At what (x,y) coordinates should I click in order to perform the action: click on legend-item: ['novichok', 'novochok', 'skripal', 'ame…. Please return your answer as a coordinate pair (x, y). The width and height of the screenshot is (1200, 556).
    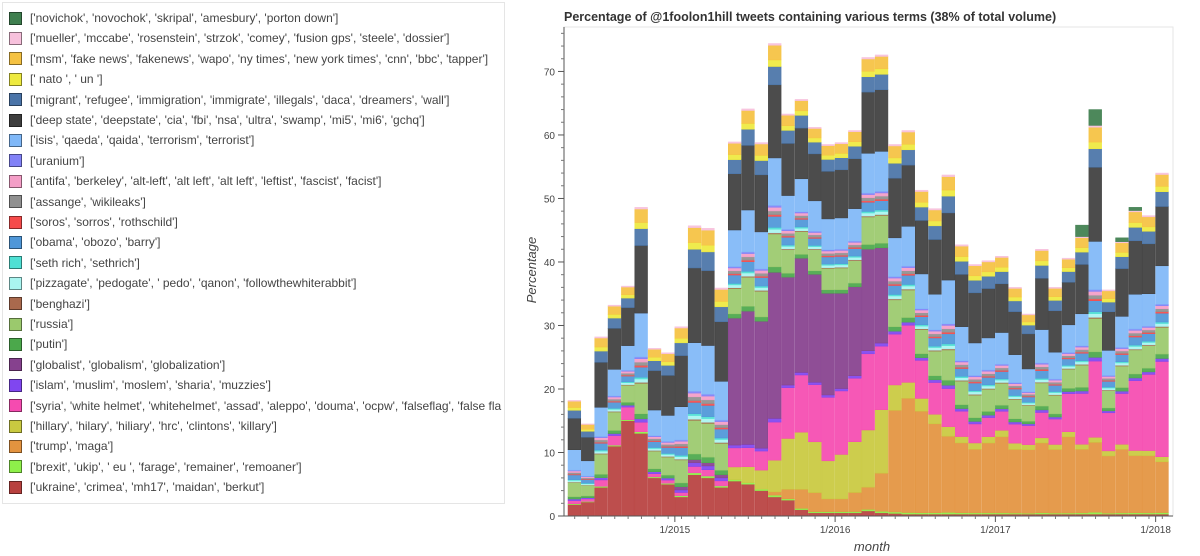
    Looking at the image, I should click on (173, 18).